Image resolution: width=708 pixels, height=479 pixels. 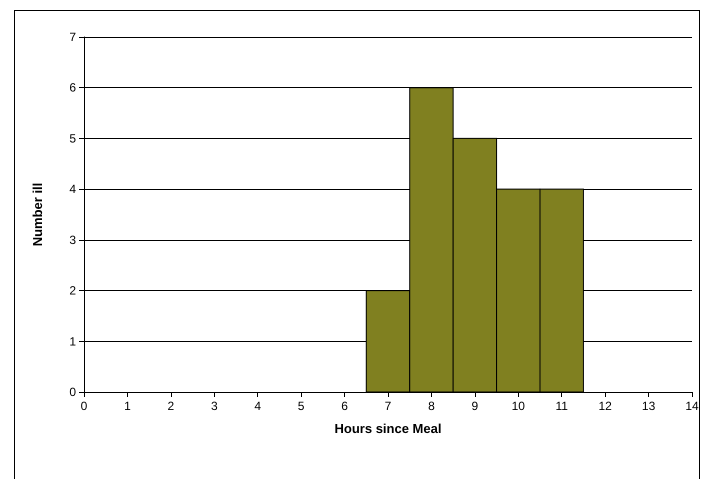 I want to click on x-tick-label: 7, so click(x=388, y=406).